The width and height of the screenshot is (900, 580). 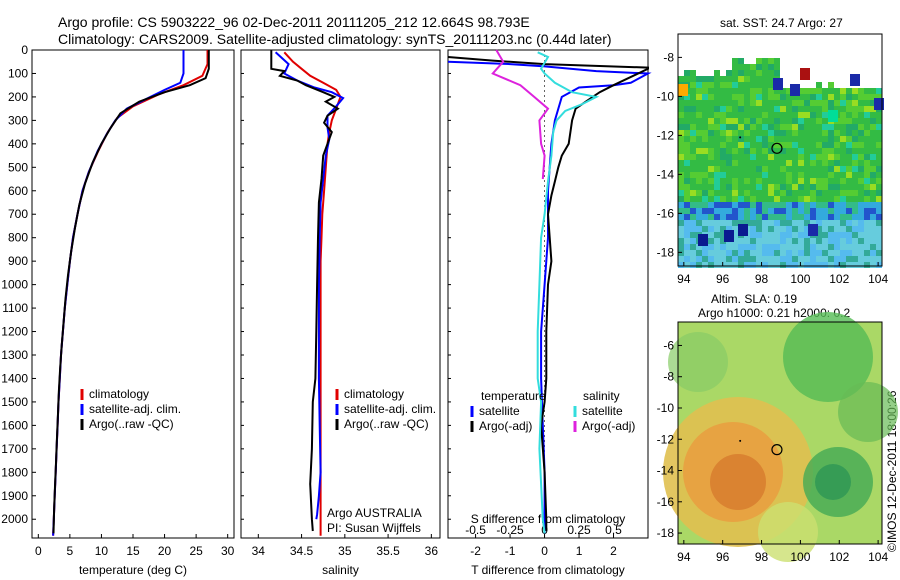 What do you see at coordinates (800, 279) in the screenshot?
I see `map-x-tick-label: 100` at bounding box center [800, 279].